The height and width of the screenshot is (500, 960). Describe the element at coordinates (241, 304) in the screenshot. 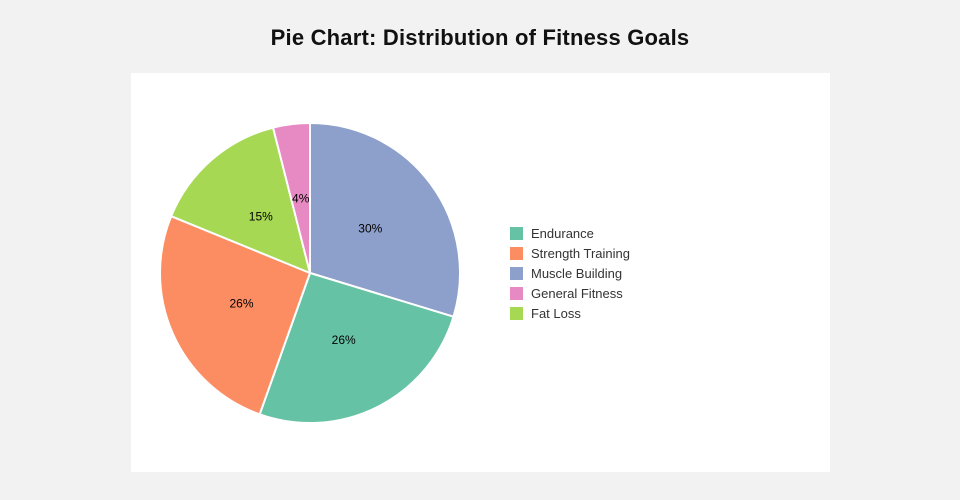

I see `percent-label-strength-training: 26%` at that location.